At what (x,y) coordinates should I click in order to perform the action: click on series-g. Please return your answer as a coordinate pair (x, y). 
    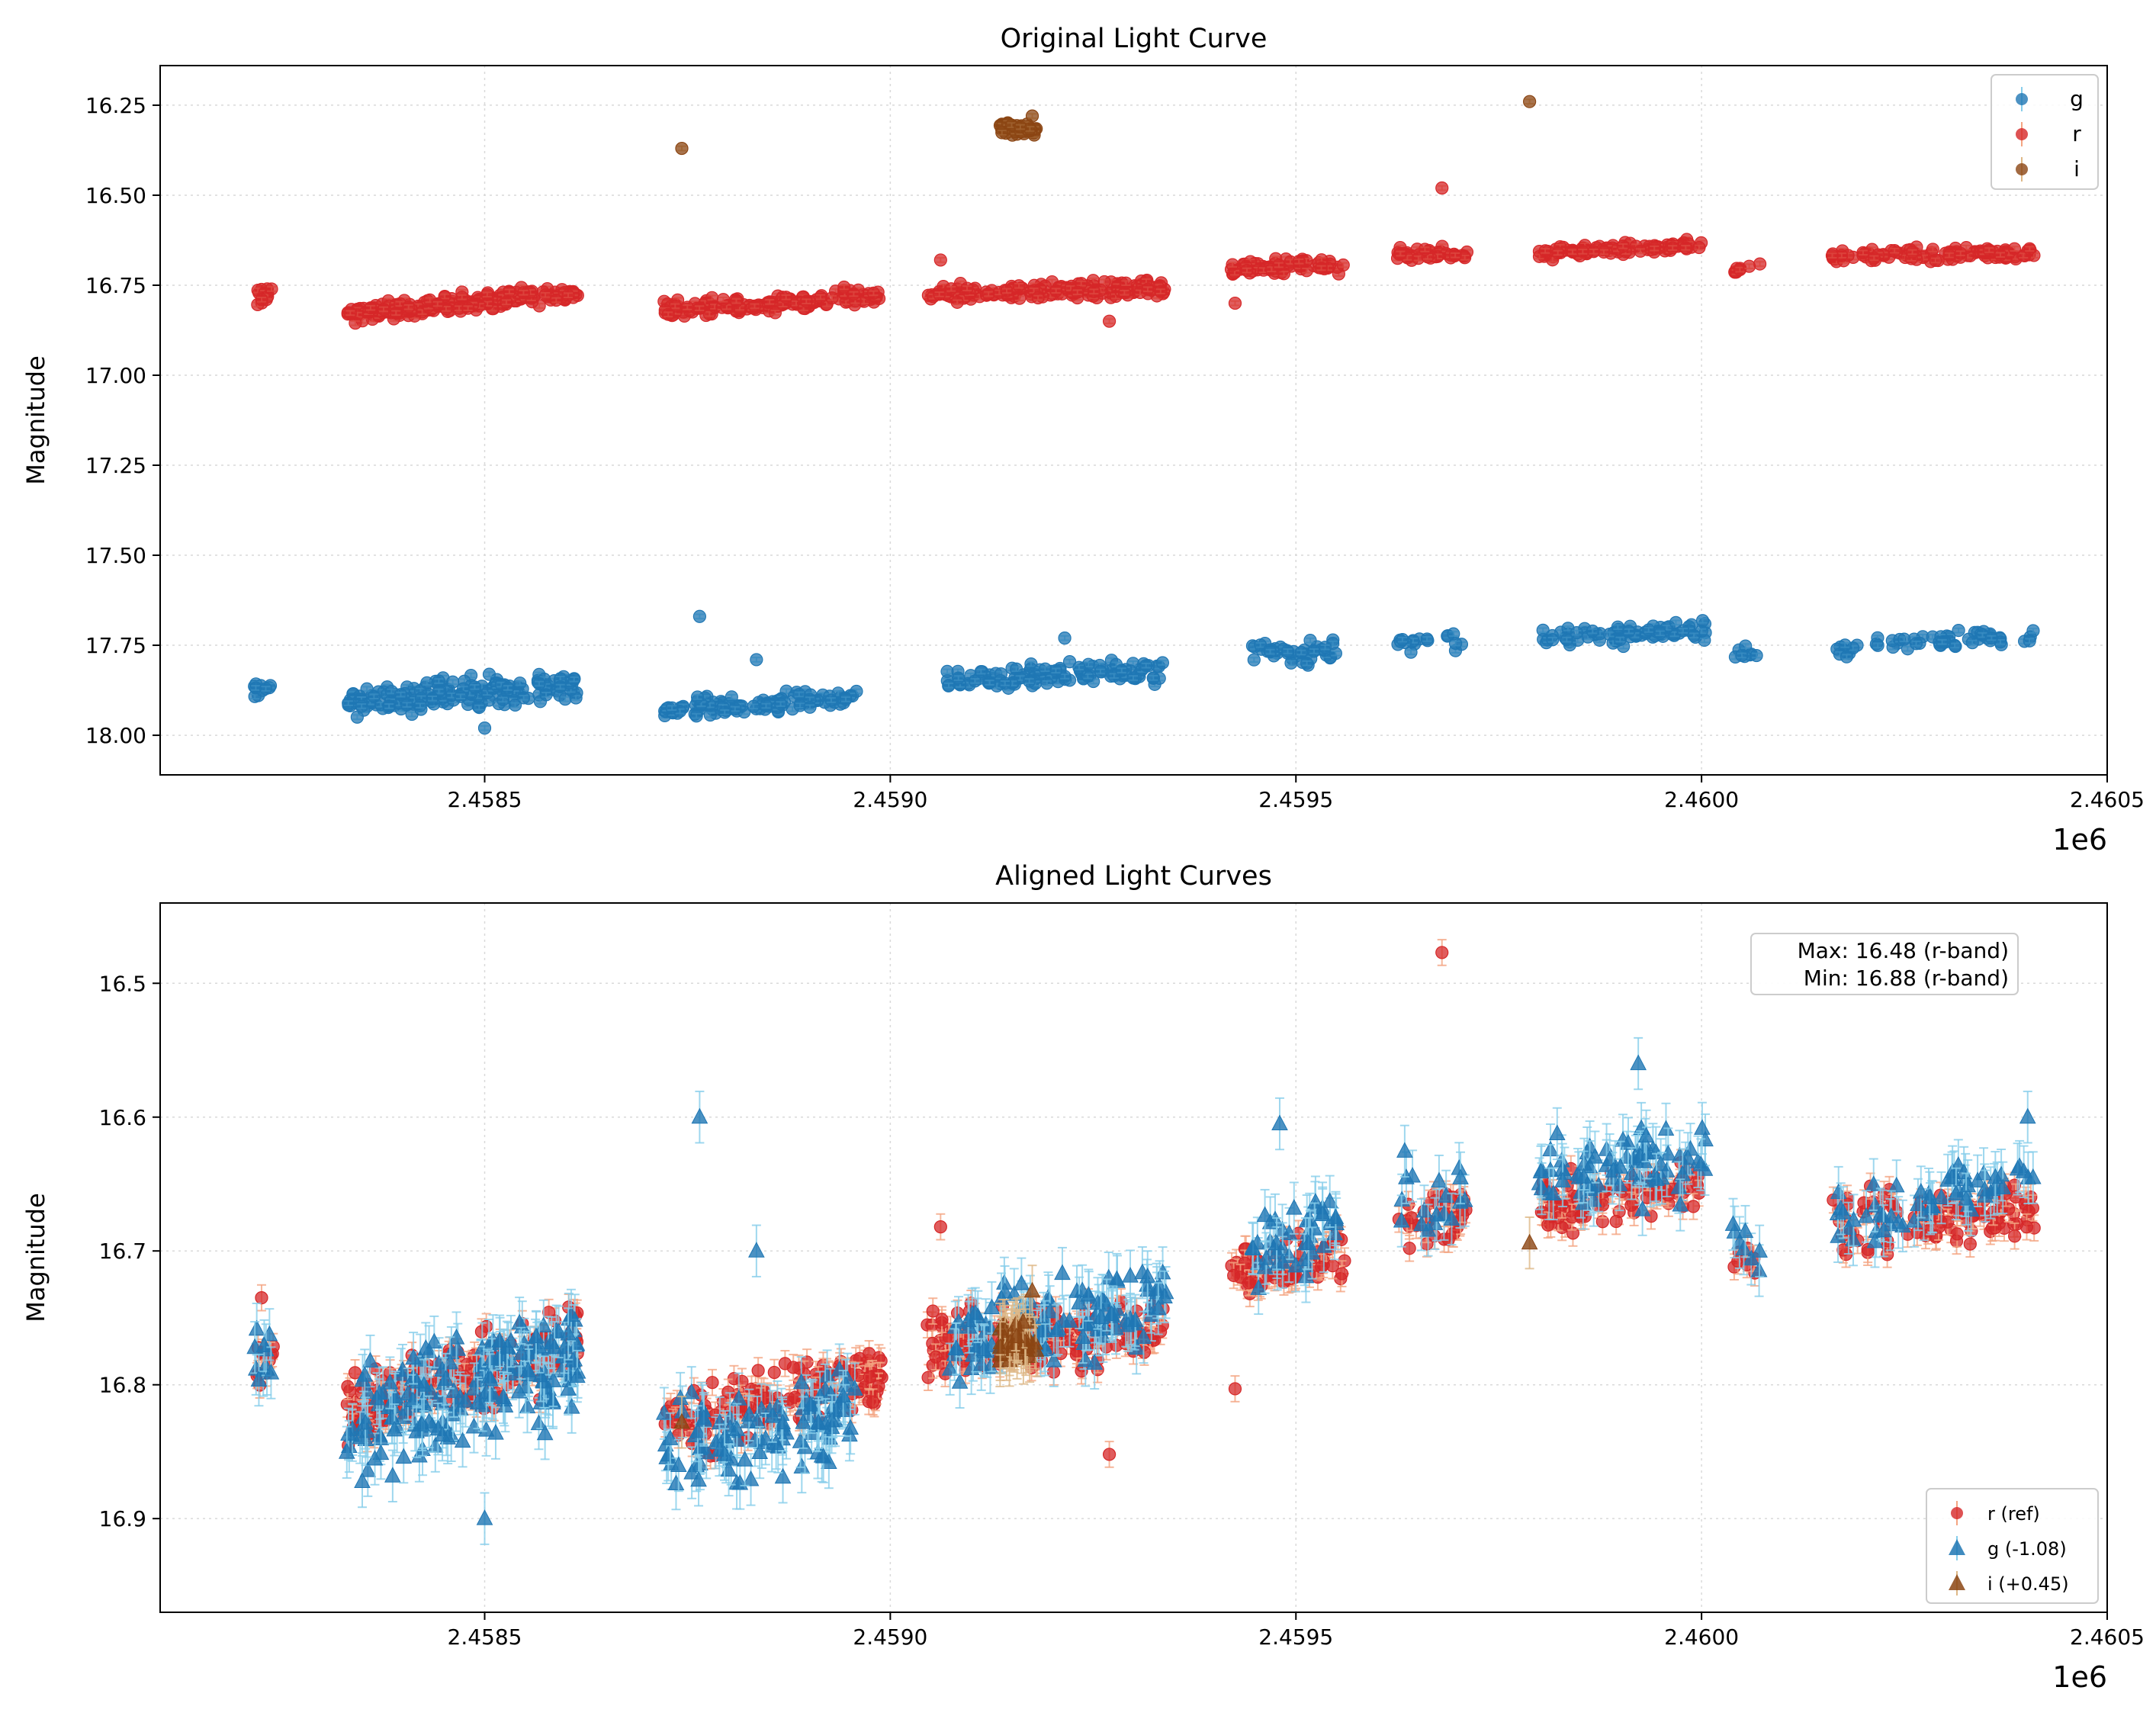
    Looking at the image, I should click on (1144, 672).